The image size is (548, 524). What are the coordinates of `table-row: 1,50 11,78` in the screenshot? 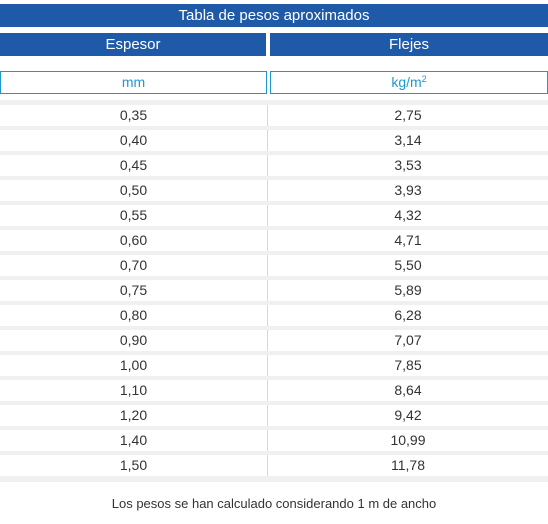 It's located at (274, 465).